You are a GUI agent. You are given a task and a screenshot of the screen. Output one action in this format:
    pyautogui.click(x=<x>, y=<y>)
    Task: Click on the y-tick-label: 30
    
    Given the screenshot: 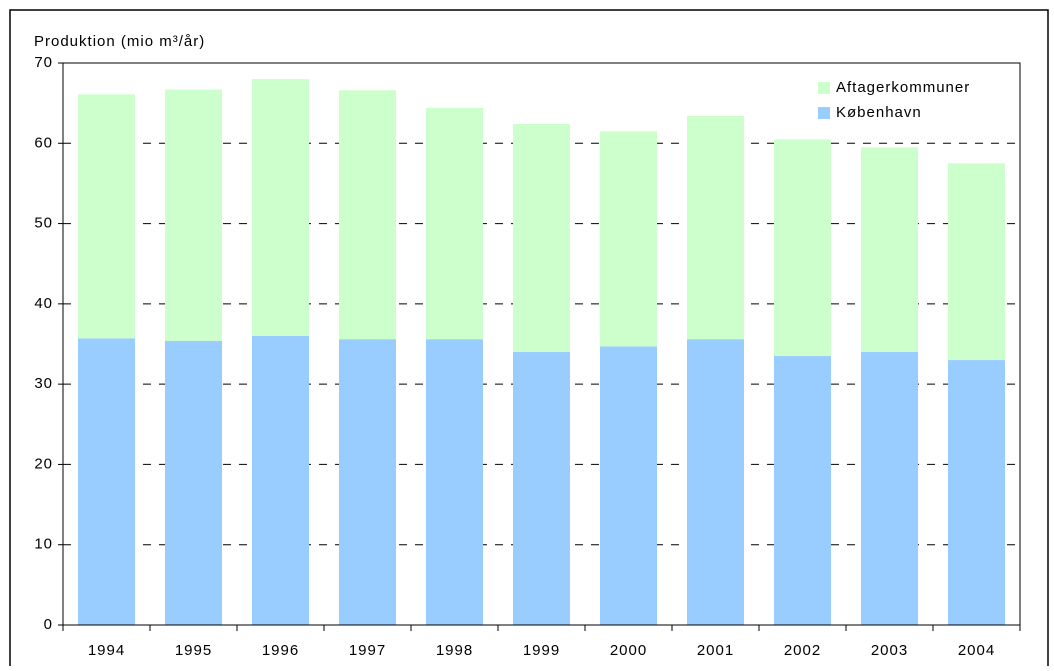 What is the action you would take?
    pyautogui.click(x=43, y=383)
    